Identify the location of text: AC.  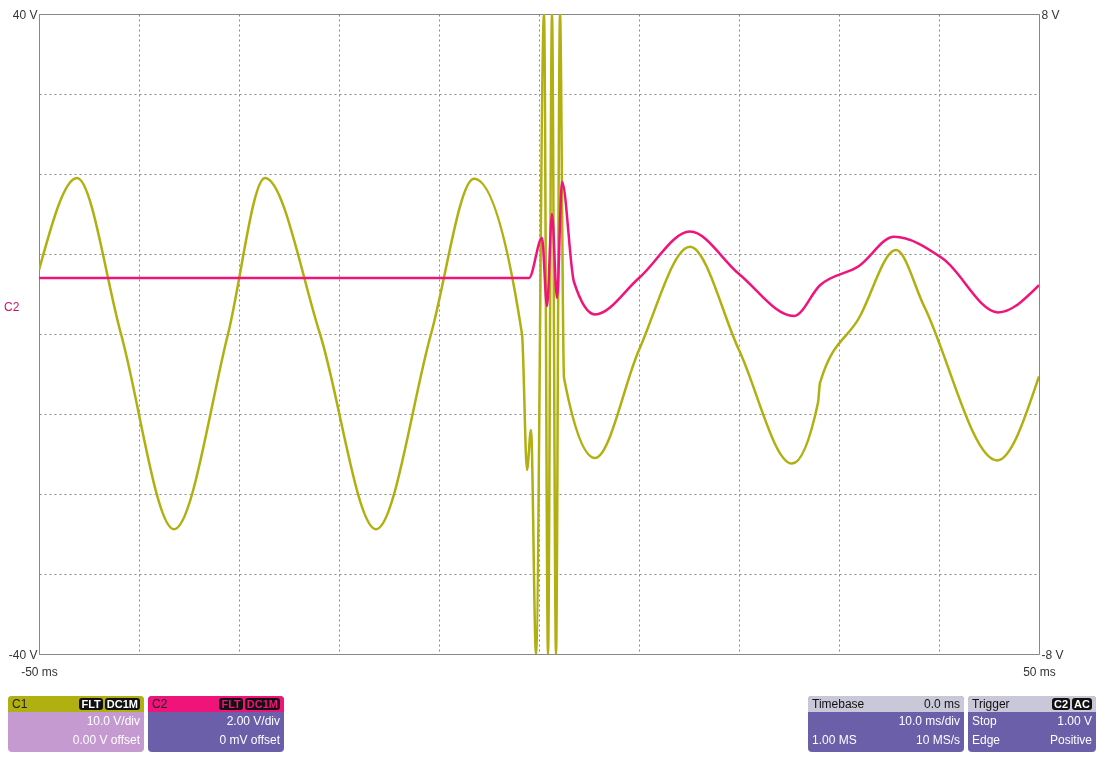
(1082, 704).